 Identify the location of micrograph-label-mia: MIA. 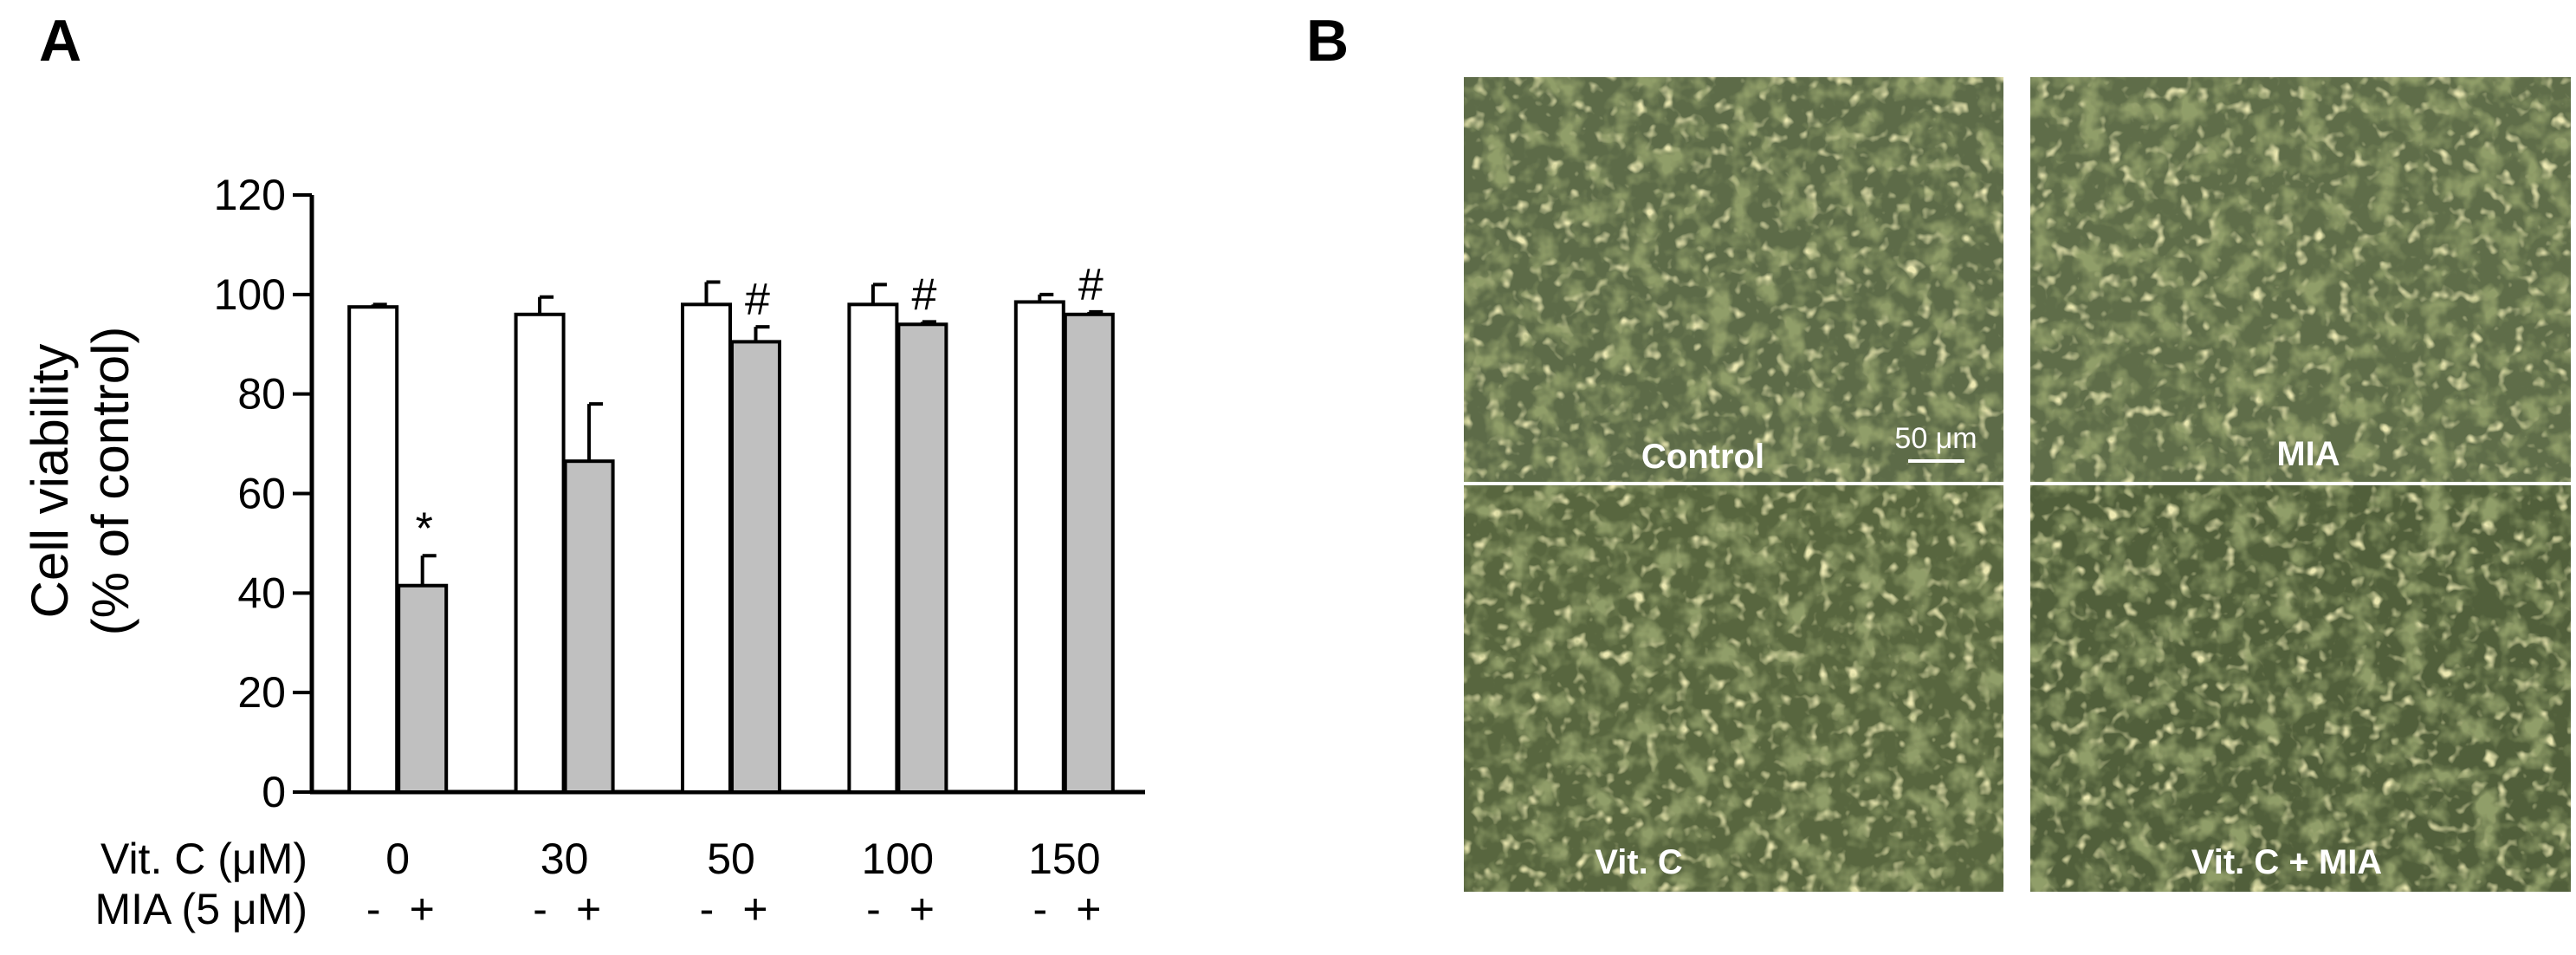
(2308, 454).